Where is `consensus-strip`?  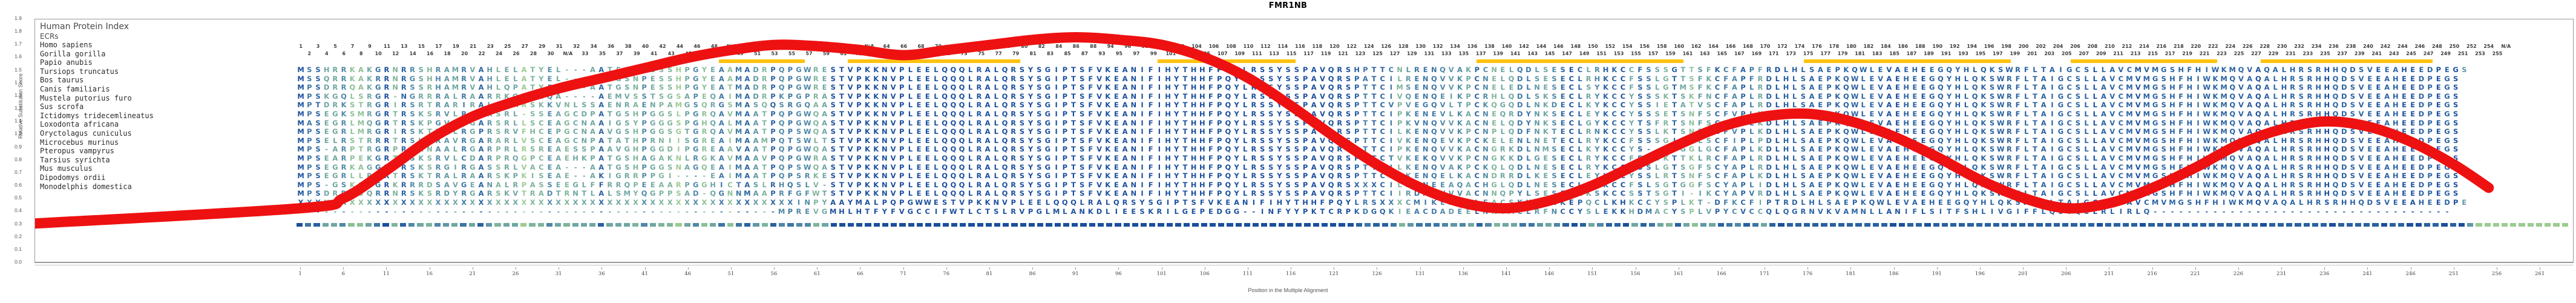 consensus-strip is located at coordinates (1434, 222).